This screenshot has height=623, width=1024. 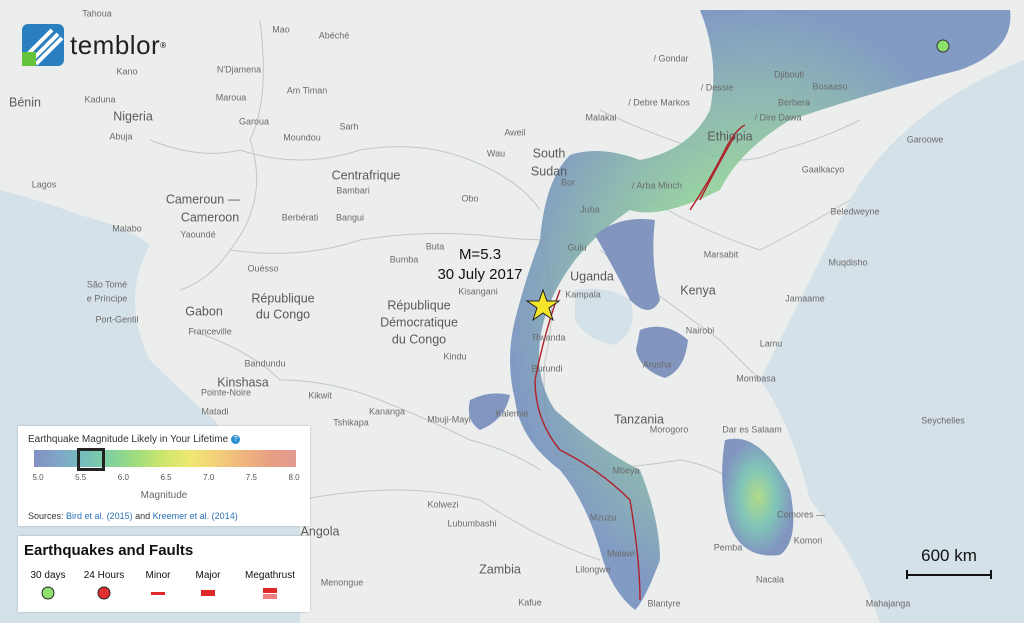 What do you see at coordinates (120, 136) in the screenshot?
I see `place-label: Abuja` at bounding box center [120, 136].